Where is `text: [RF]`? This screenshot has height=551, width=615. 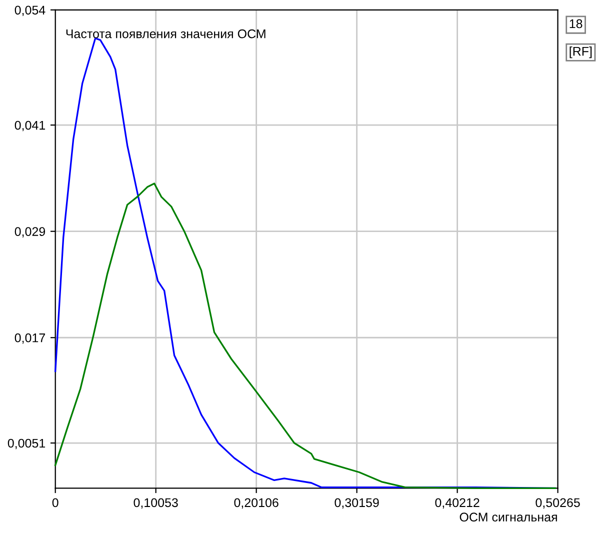 text: [RF] is located at coordinates (581, 52).